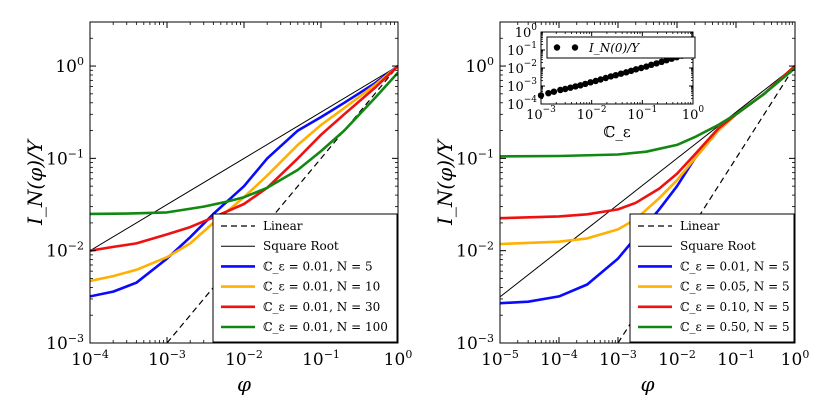 The width and height of the screenshot is (830, 415). I want to click on y-tick-label-exp: 0, so click(80, 61).